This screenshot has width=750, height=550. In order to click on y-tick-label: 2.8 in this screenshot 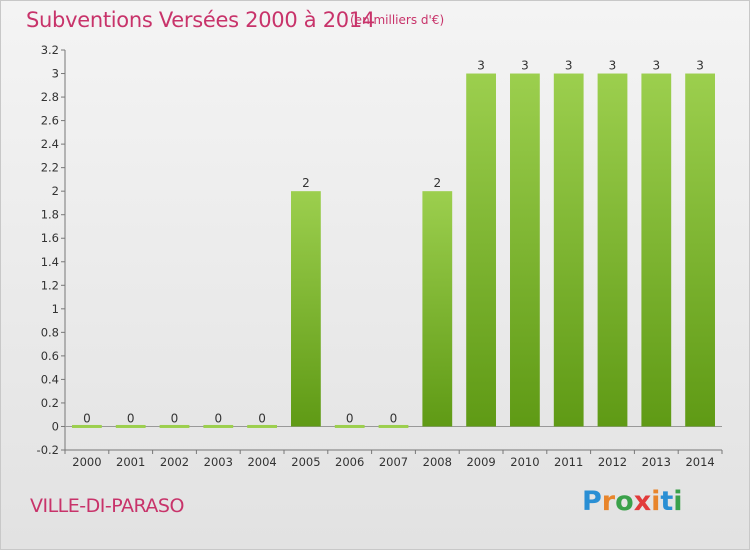, I will do `click(50, 97)`.